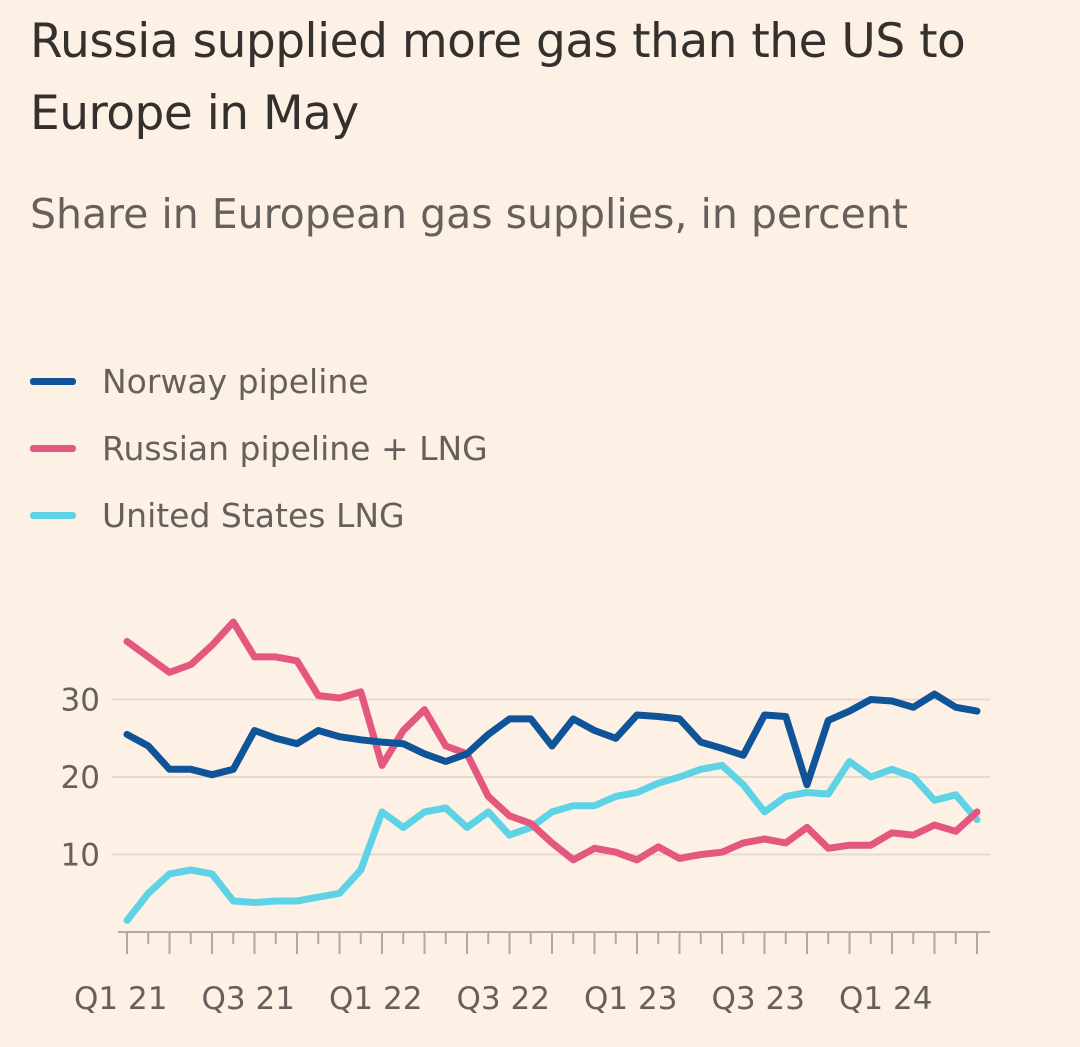  Describe the element at coordinates (758, 999) in the screenshot. I see `x-tick-label: Q3 23` at that location.